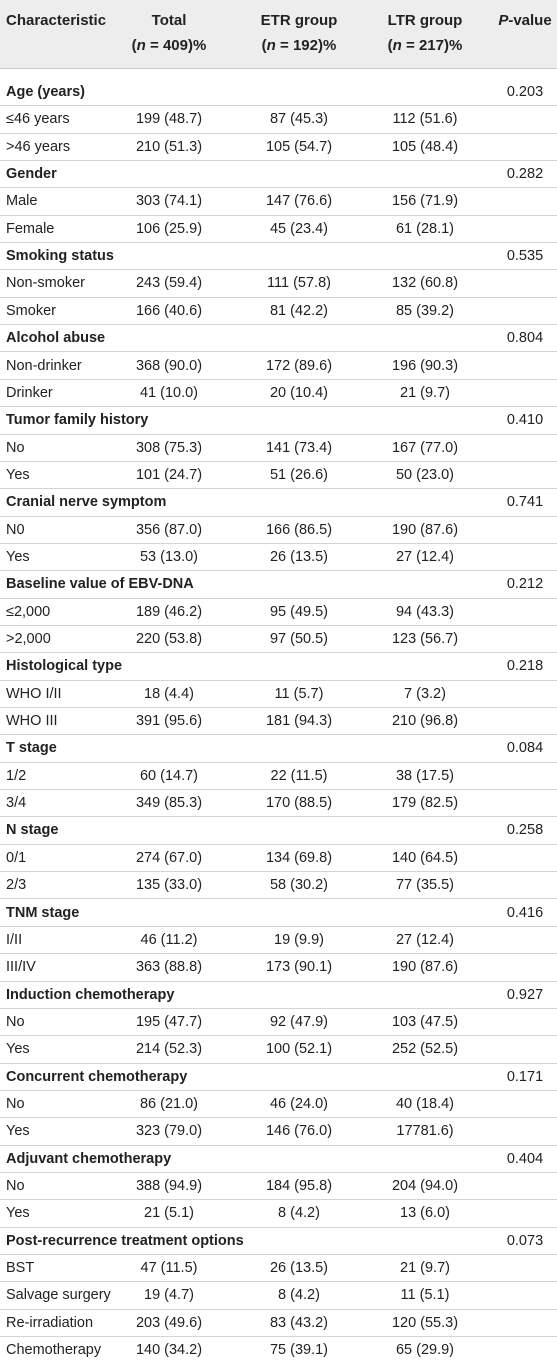  What do you see at coordinates (425, 45) in the screenshot?
I see `header-ltr-n: (n = 217)%` at bounding box center [425, 45].